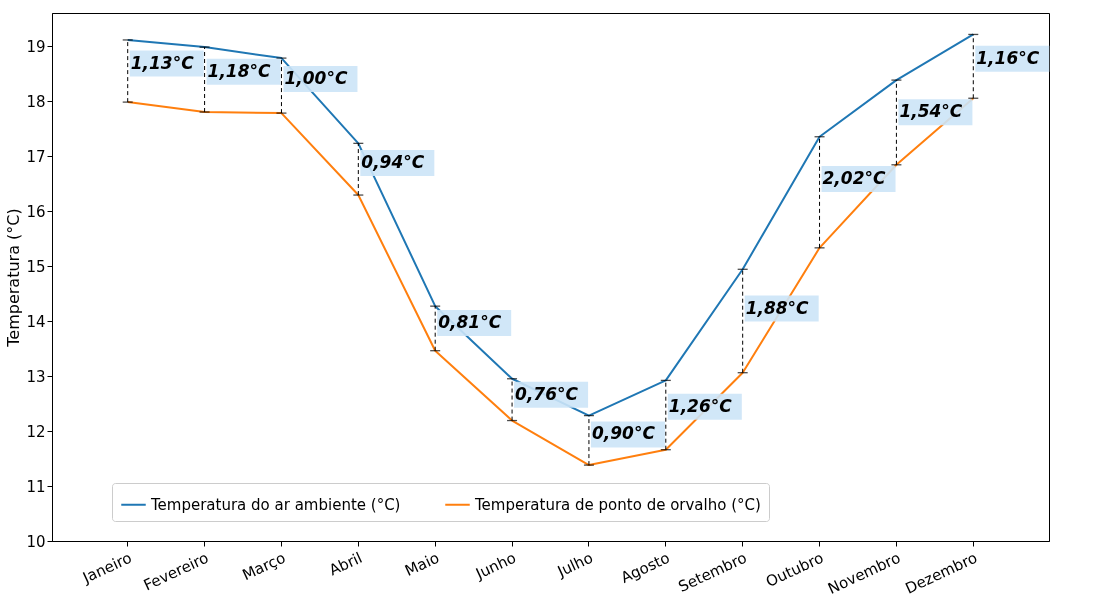 The image size is (1096, 616). What do you see at coordinates (422, 564) in the screenshot?
I see `x-tick-label: Maio` at bounding box center [422, 564].